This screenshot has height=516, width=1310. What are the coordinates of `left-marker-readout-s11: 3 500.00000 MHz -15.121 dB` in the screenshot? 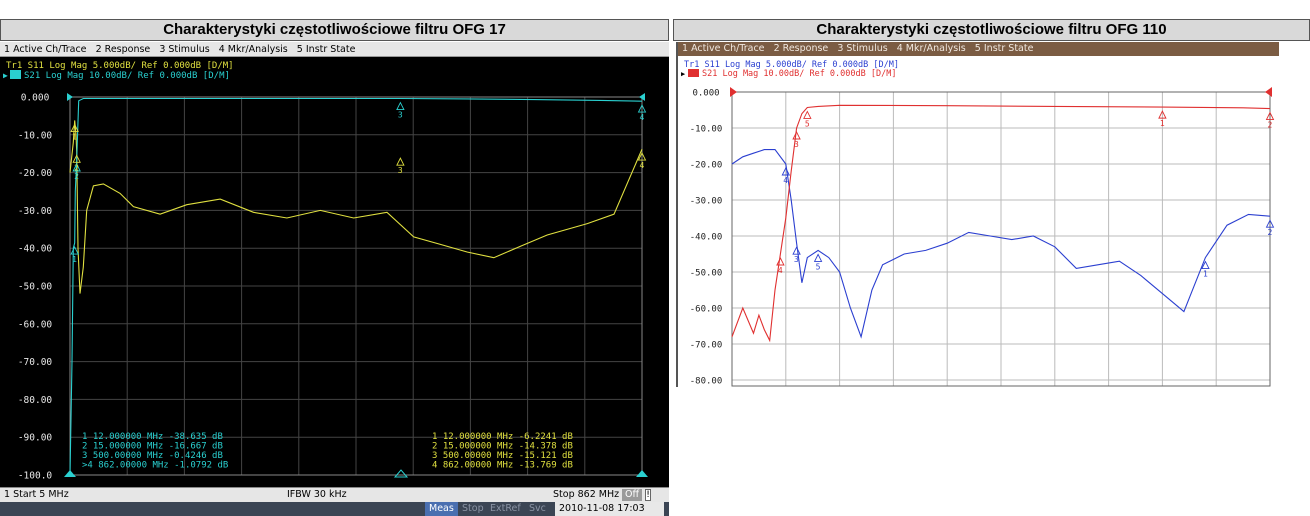 It's located at (502, 456).